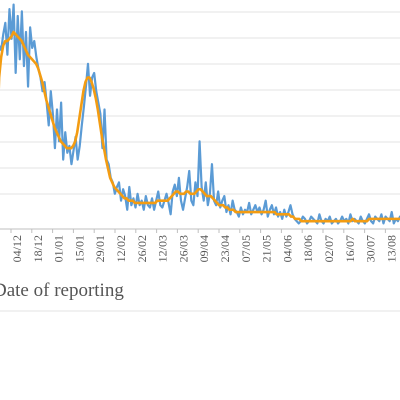  What do you see at coordinates (163, 248) in the screenshot?
I see `x-tick-label: 12/03` at bounding box center [163, 248].